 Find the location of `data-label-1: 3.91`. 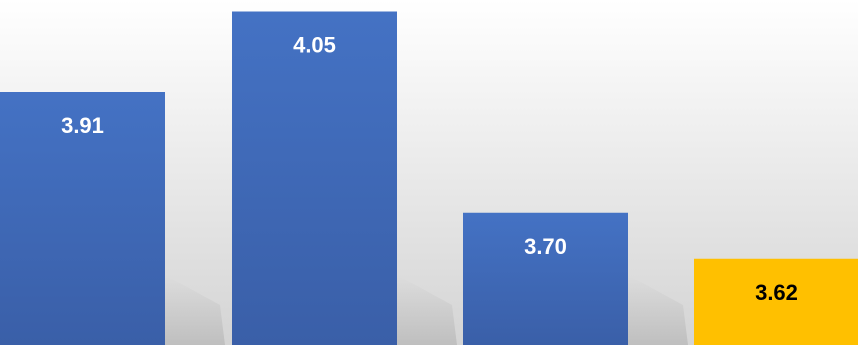

data-label-1: 3.91 is located at coordinates (82, 125).